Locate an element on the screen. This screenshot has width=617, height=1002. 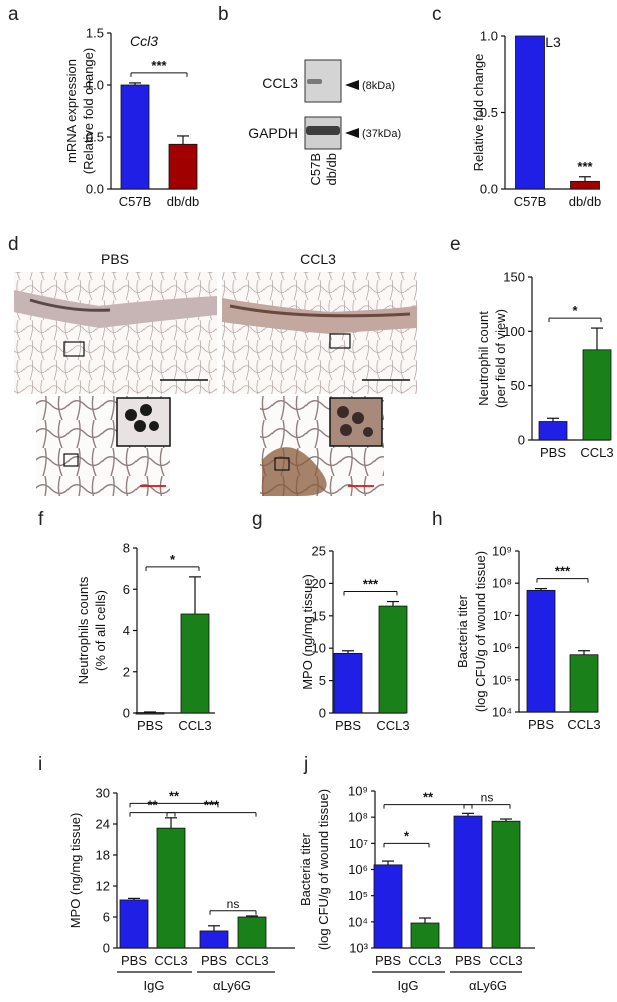
arrow-ccl3-icon is located at coordinates (352, 85).